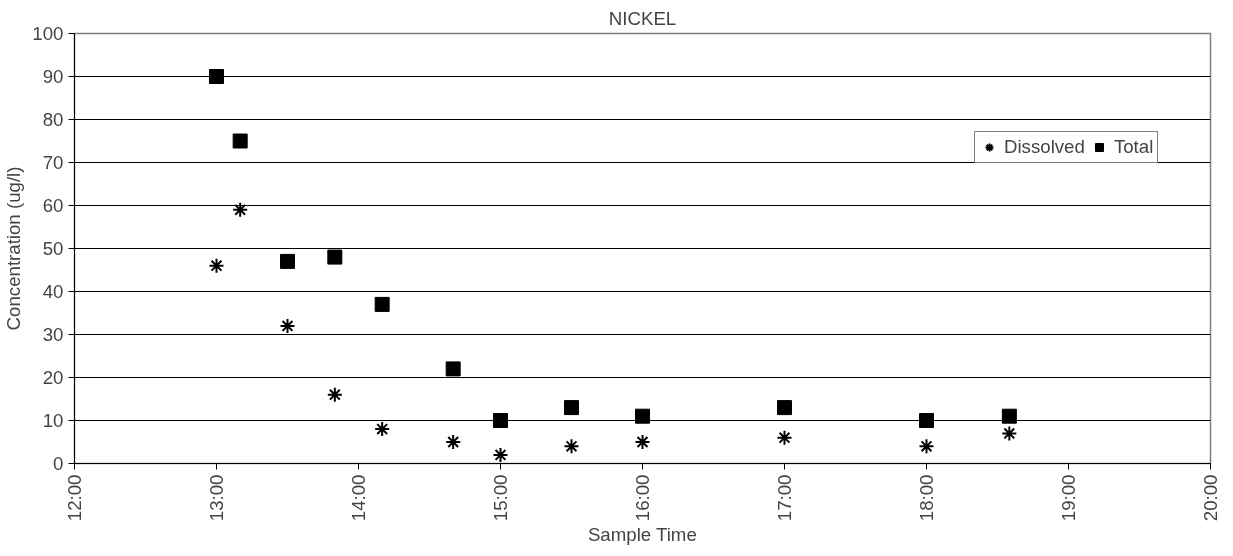 This screenshot has width=1233, height=556. I want to click on y-tick-label: 60, so click(53, 205).